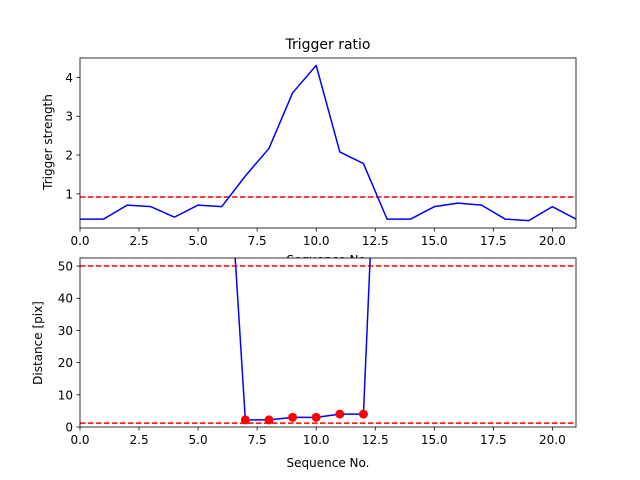  Describe the element at coordinates (69, 194) in the screenshot. I see `y-tick-label: 1` at that location.